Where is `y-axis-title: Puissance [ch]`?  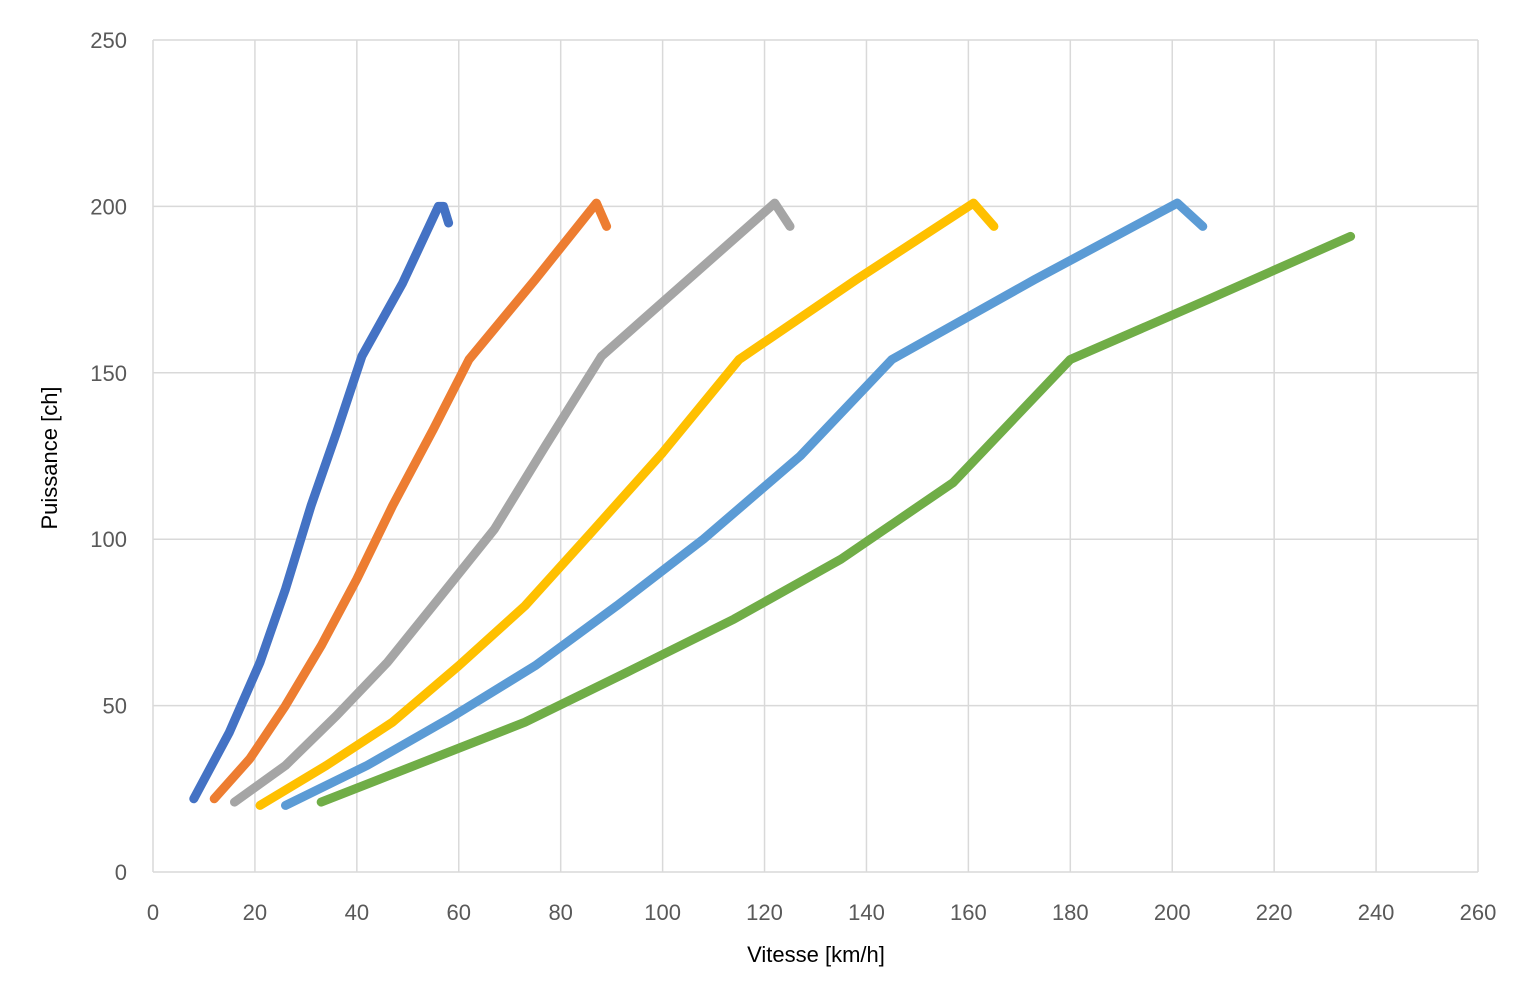
y-axis-title: Puissance [ch] is located at coordinates (49, 457).